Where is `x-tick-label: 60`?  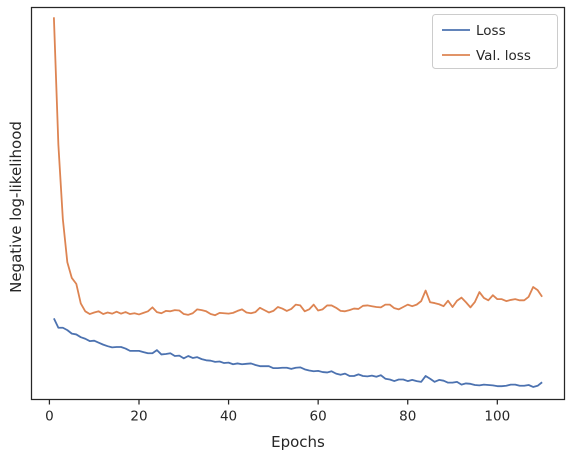 x-tick-label: 60 is located at coordinates (318, 417).